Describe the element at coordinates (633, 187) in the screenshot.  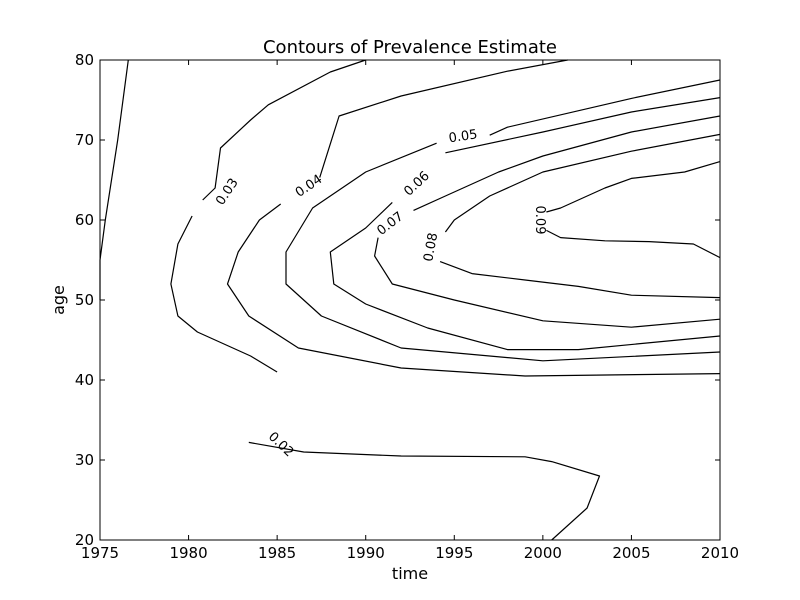
I see `contour-line-0.09-1` at that location.